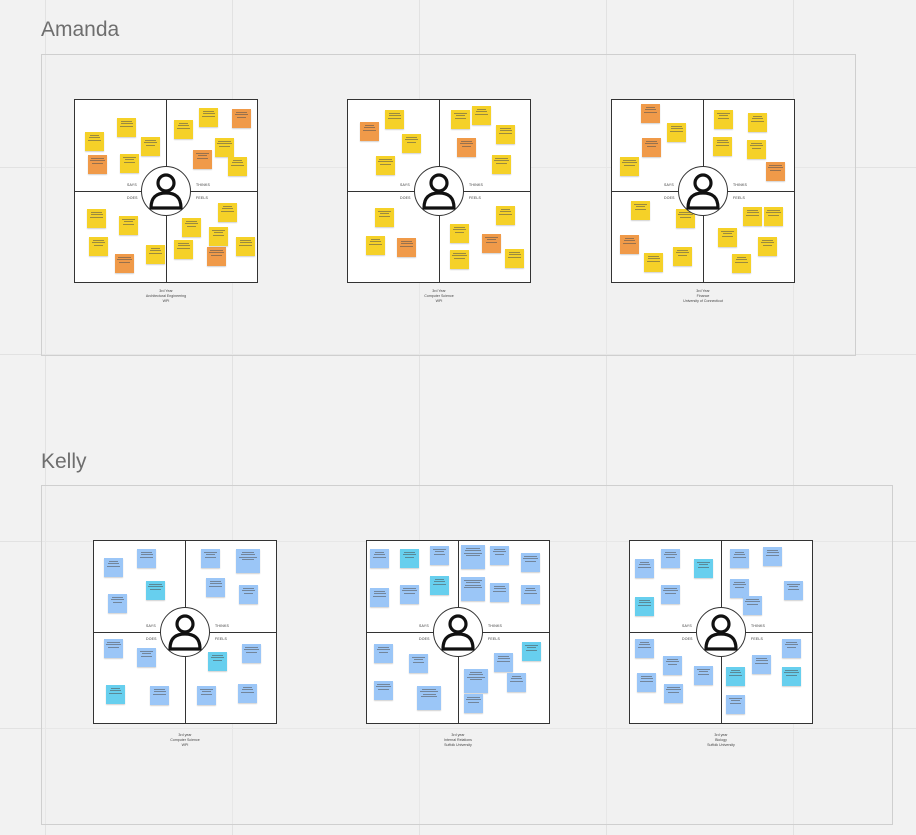  Describe the element at coordinates (80, 29) in the screenshot. I see `group-title-amanda: Amanda` at that location.